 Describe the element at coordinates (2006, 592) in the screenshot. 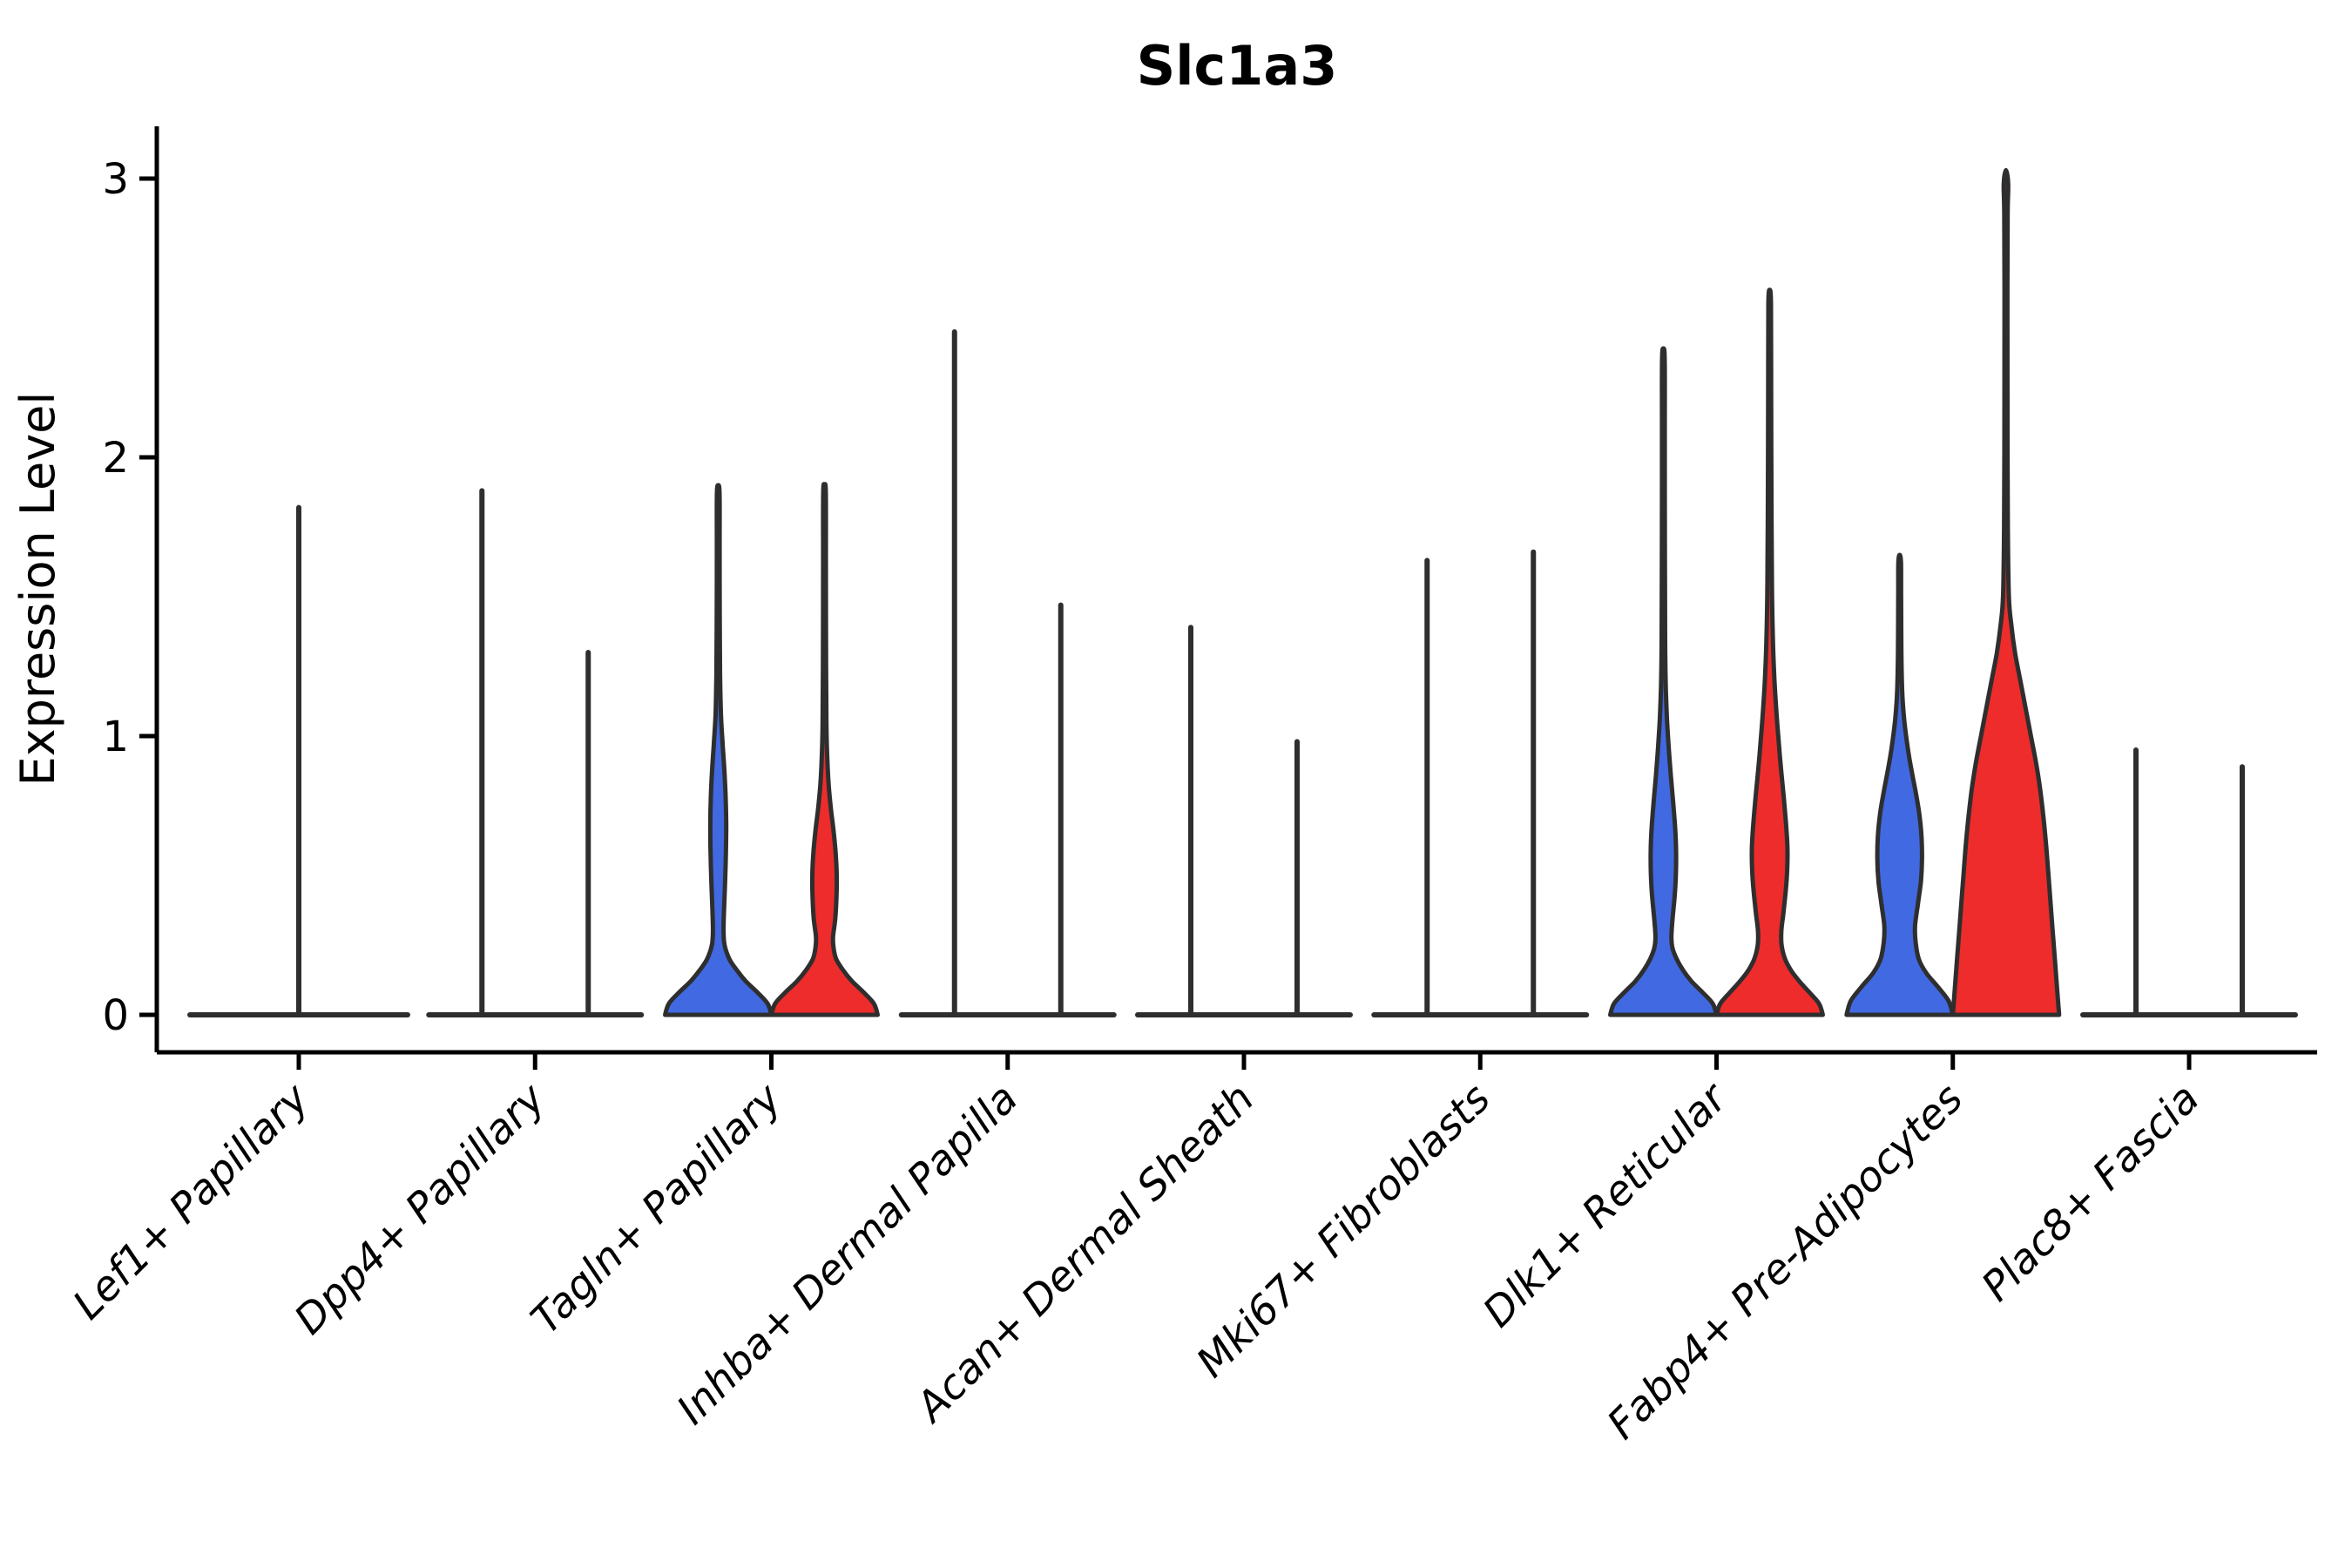

I see `violin-fabp4-pre-adipocytes-red` at that location.